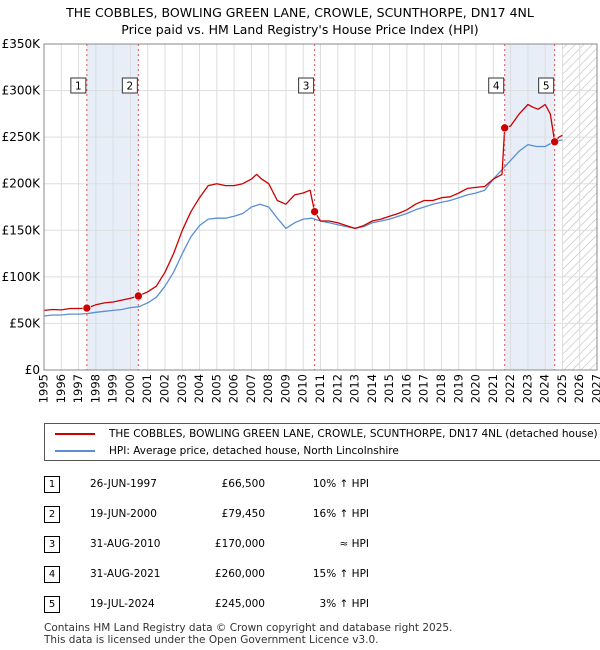  Describe the element at coordinates (300, 576) in the screenshot. I see `sale-row: 4 31-AUG-2021 £260,000 15% ↑ HPI` at that location.